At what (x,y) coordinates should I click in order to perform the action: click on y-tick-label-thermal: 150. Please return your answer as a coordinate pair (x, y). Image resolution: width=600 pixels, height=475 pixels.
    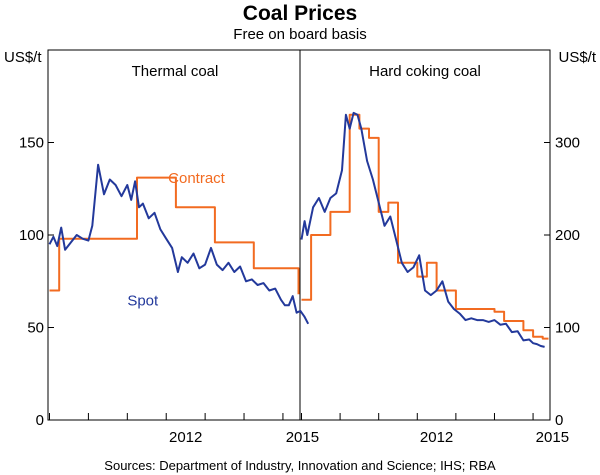
    Looking at the image, I should click on (31, 143).